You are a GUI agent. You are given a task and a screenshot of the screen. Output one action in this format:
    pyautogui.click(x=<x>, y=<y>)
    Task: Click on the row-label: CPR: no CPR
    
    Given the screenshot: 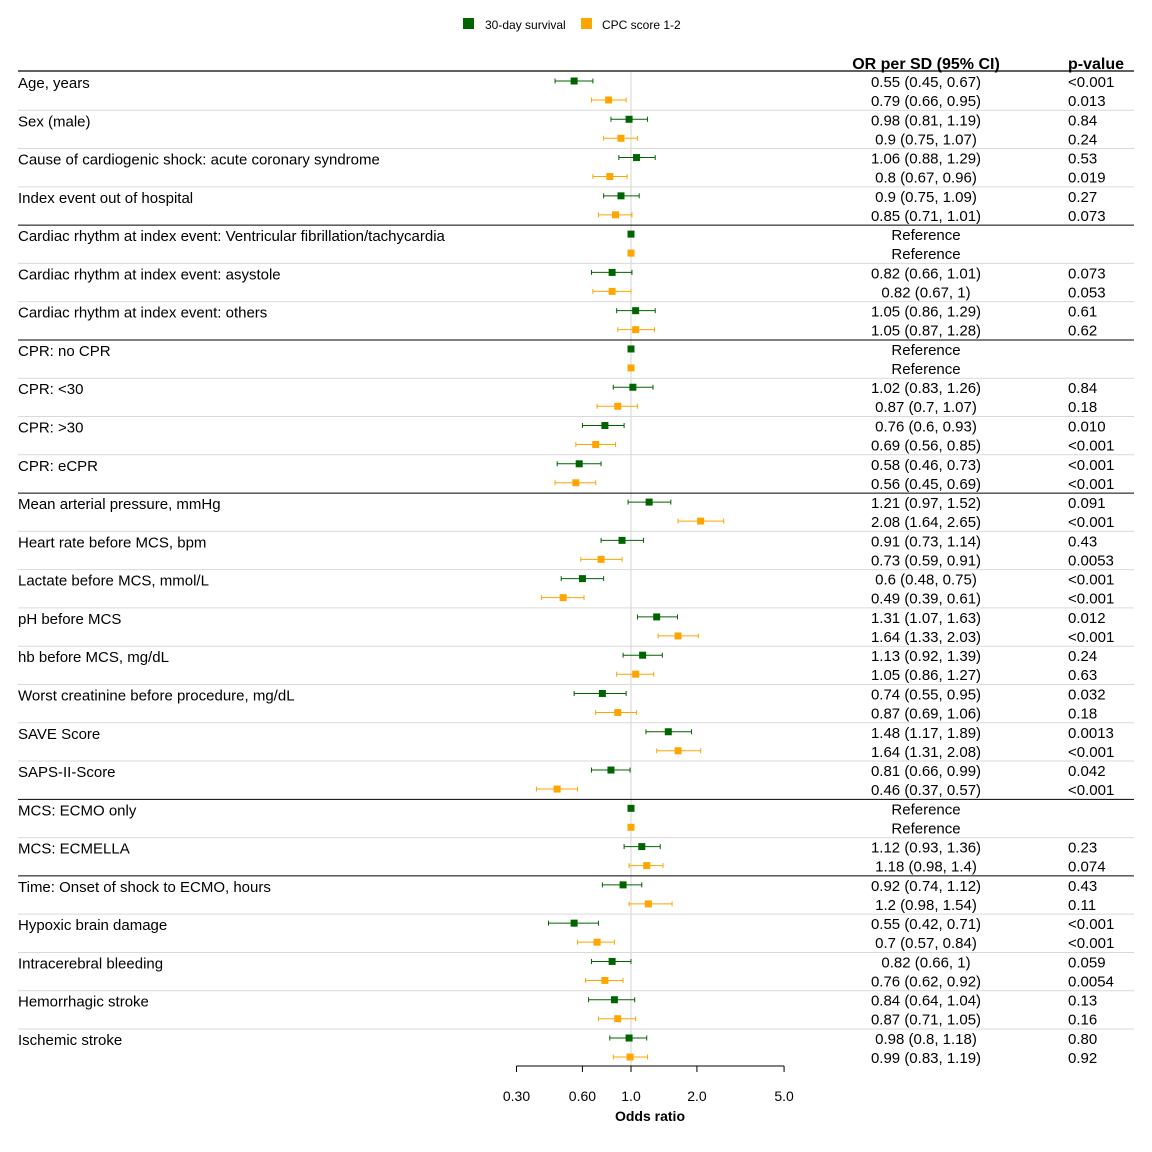 What is the action you would take?
    pyautogui.click(x=64, y=351)
    